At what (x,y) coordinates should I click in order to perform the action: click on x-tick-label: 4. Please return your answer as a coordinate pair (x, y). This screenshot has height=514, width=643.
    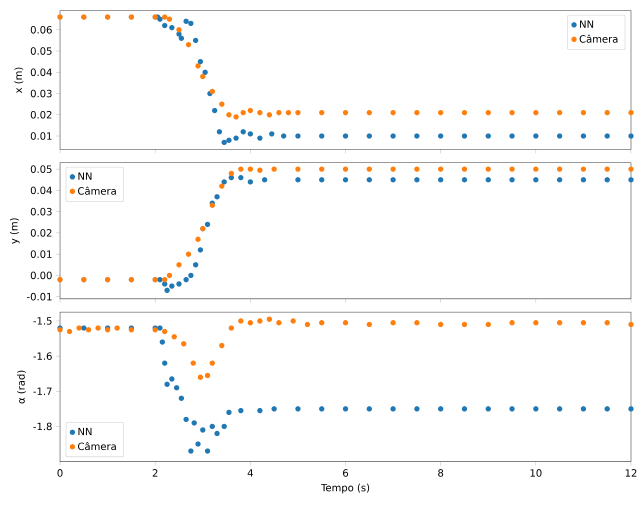
    Looking at the image, I should click on (250, 473).